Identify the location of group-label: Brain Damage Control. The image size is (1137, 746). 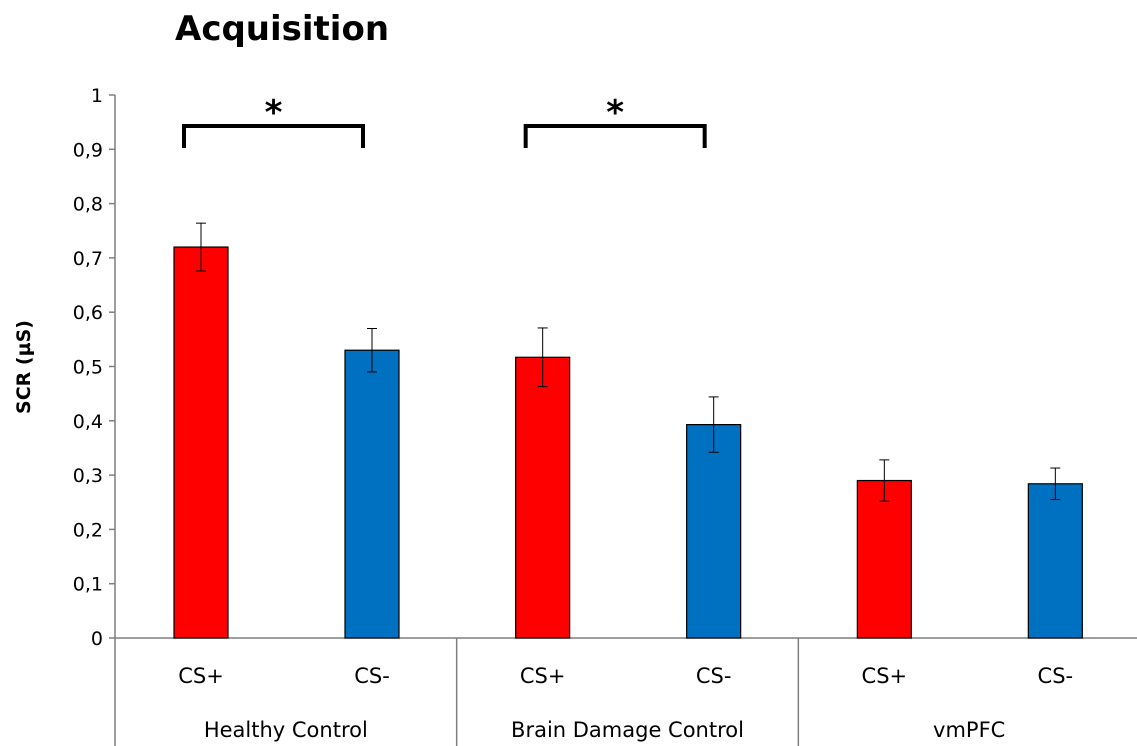
(627, 730).